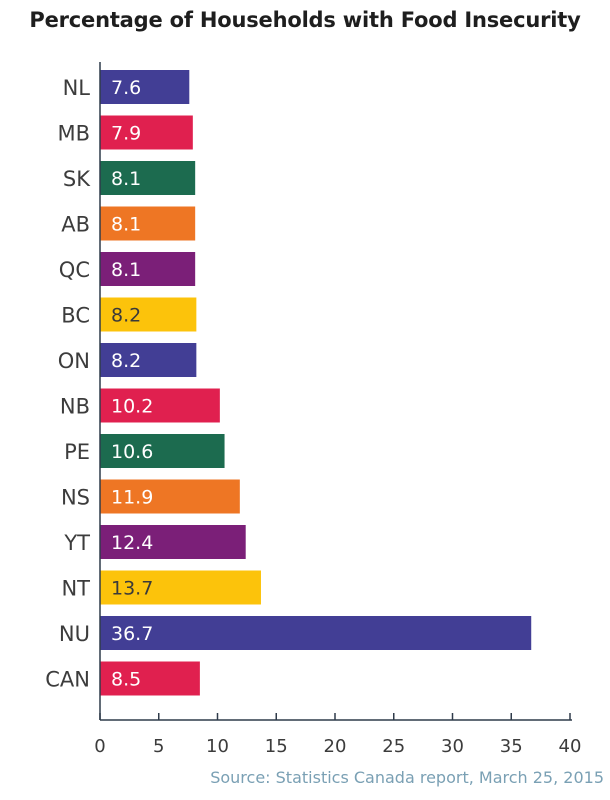  I want to click on category-label-mb: MB, so click(73, 134).